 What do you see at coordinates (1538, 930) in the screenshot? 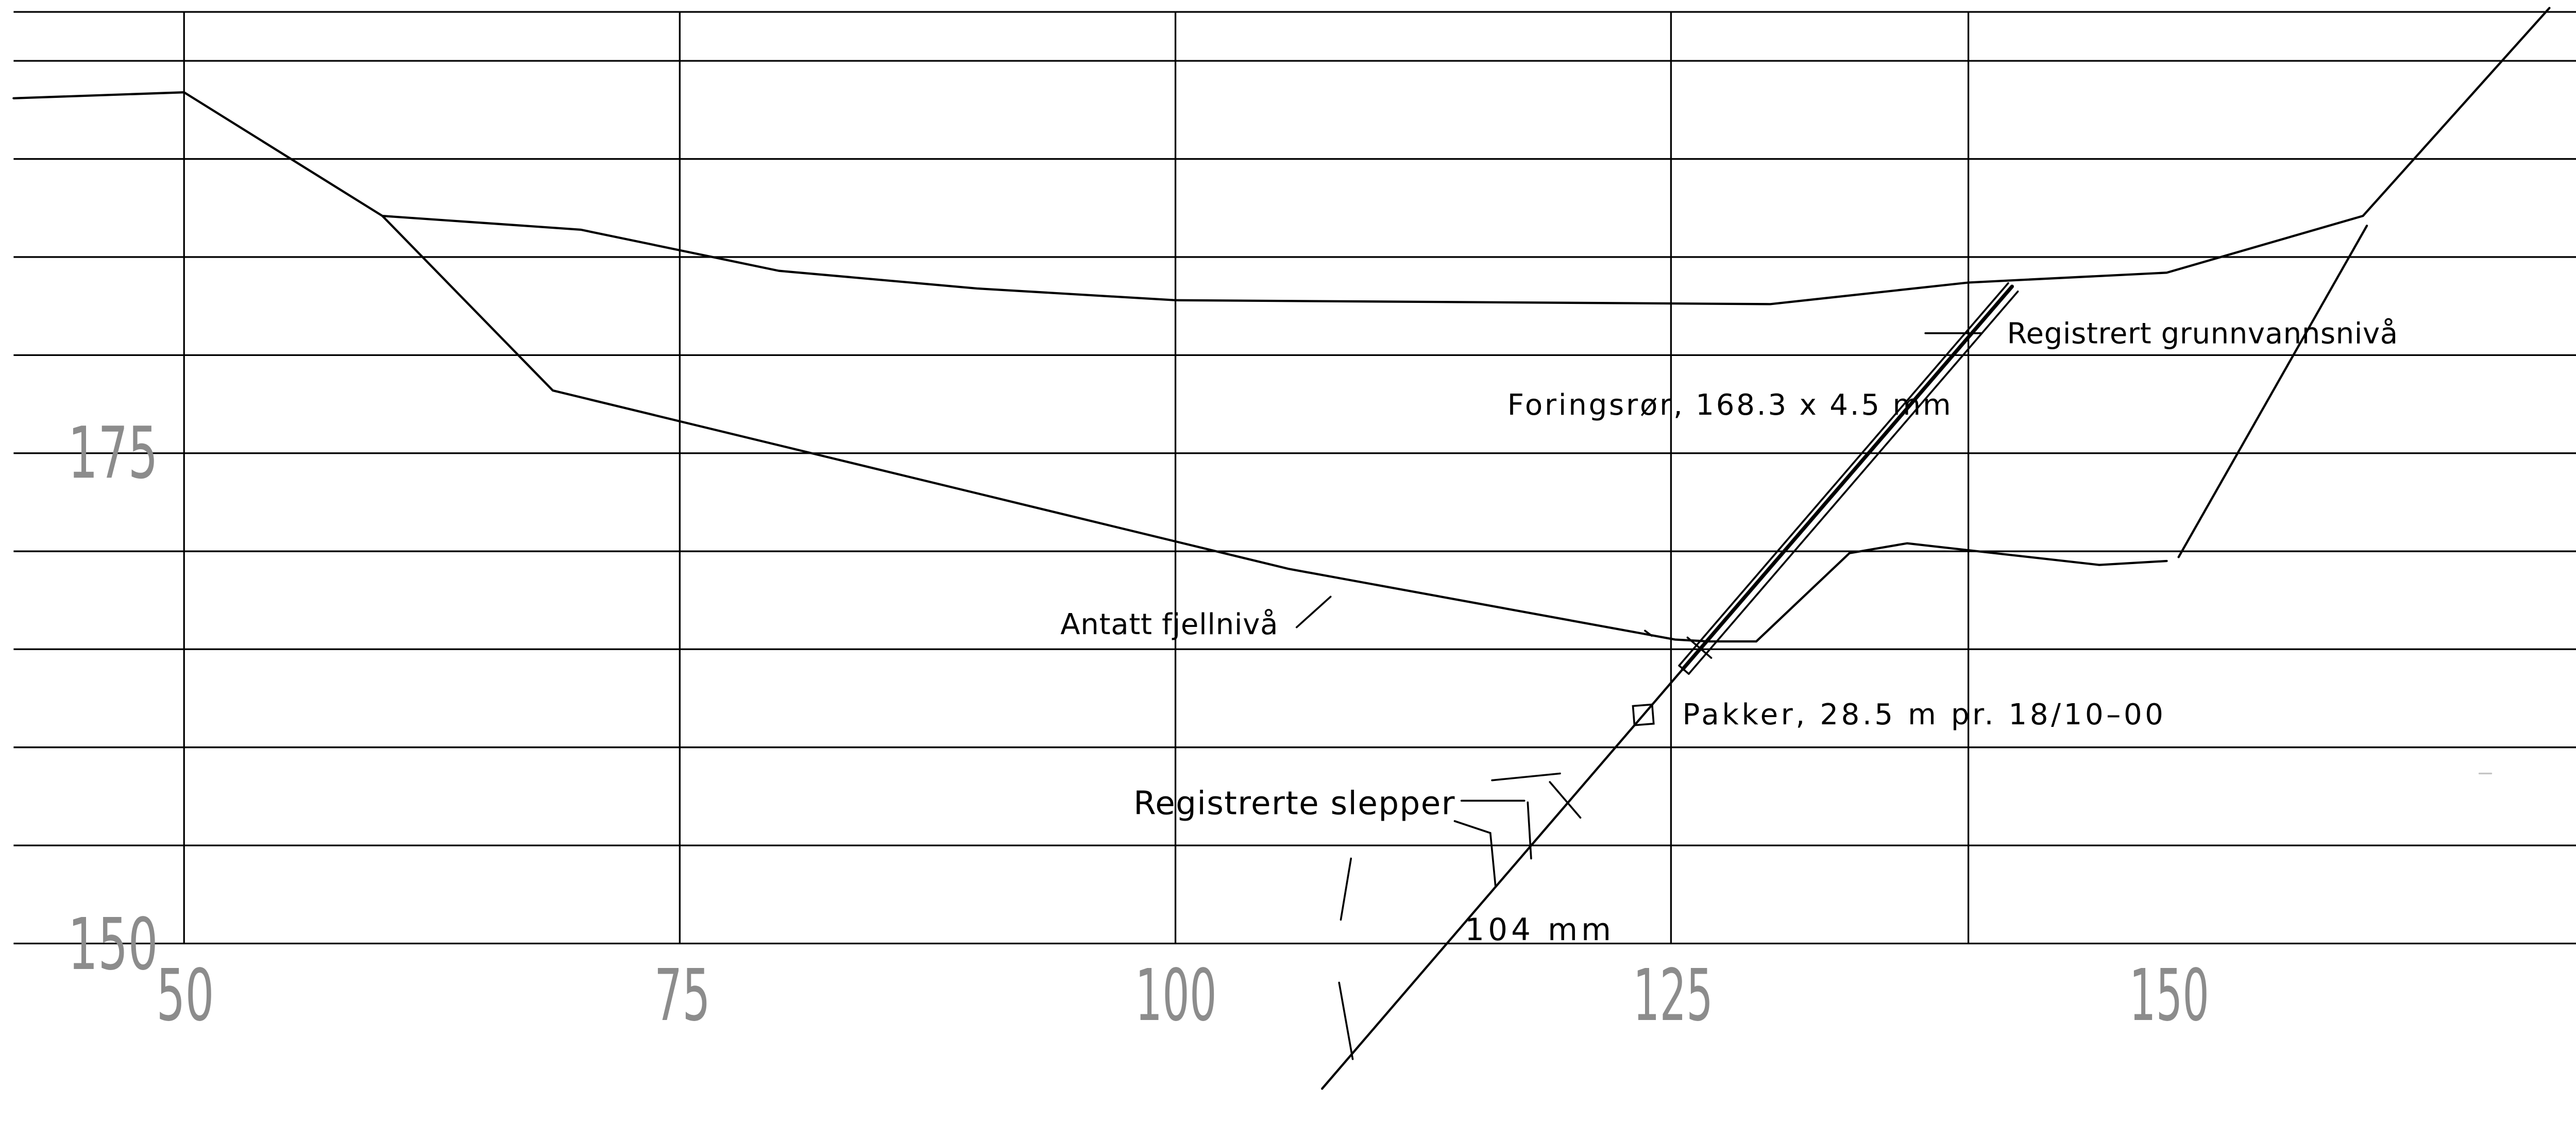
I see `diameter-label: 104 mm` at bounding box center [1538, 930].